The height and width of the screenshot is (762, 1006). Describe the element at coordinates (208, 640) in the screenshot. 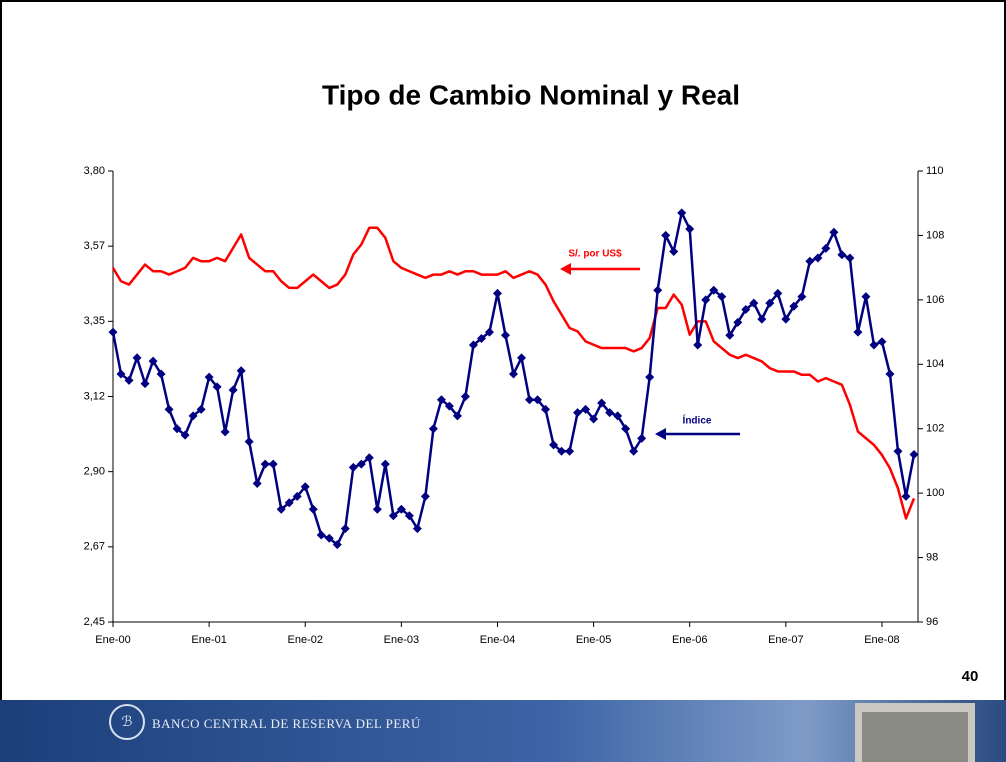

I see `x-tick-label: Ene-01` at that location.